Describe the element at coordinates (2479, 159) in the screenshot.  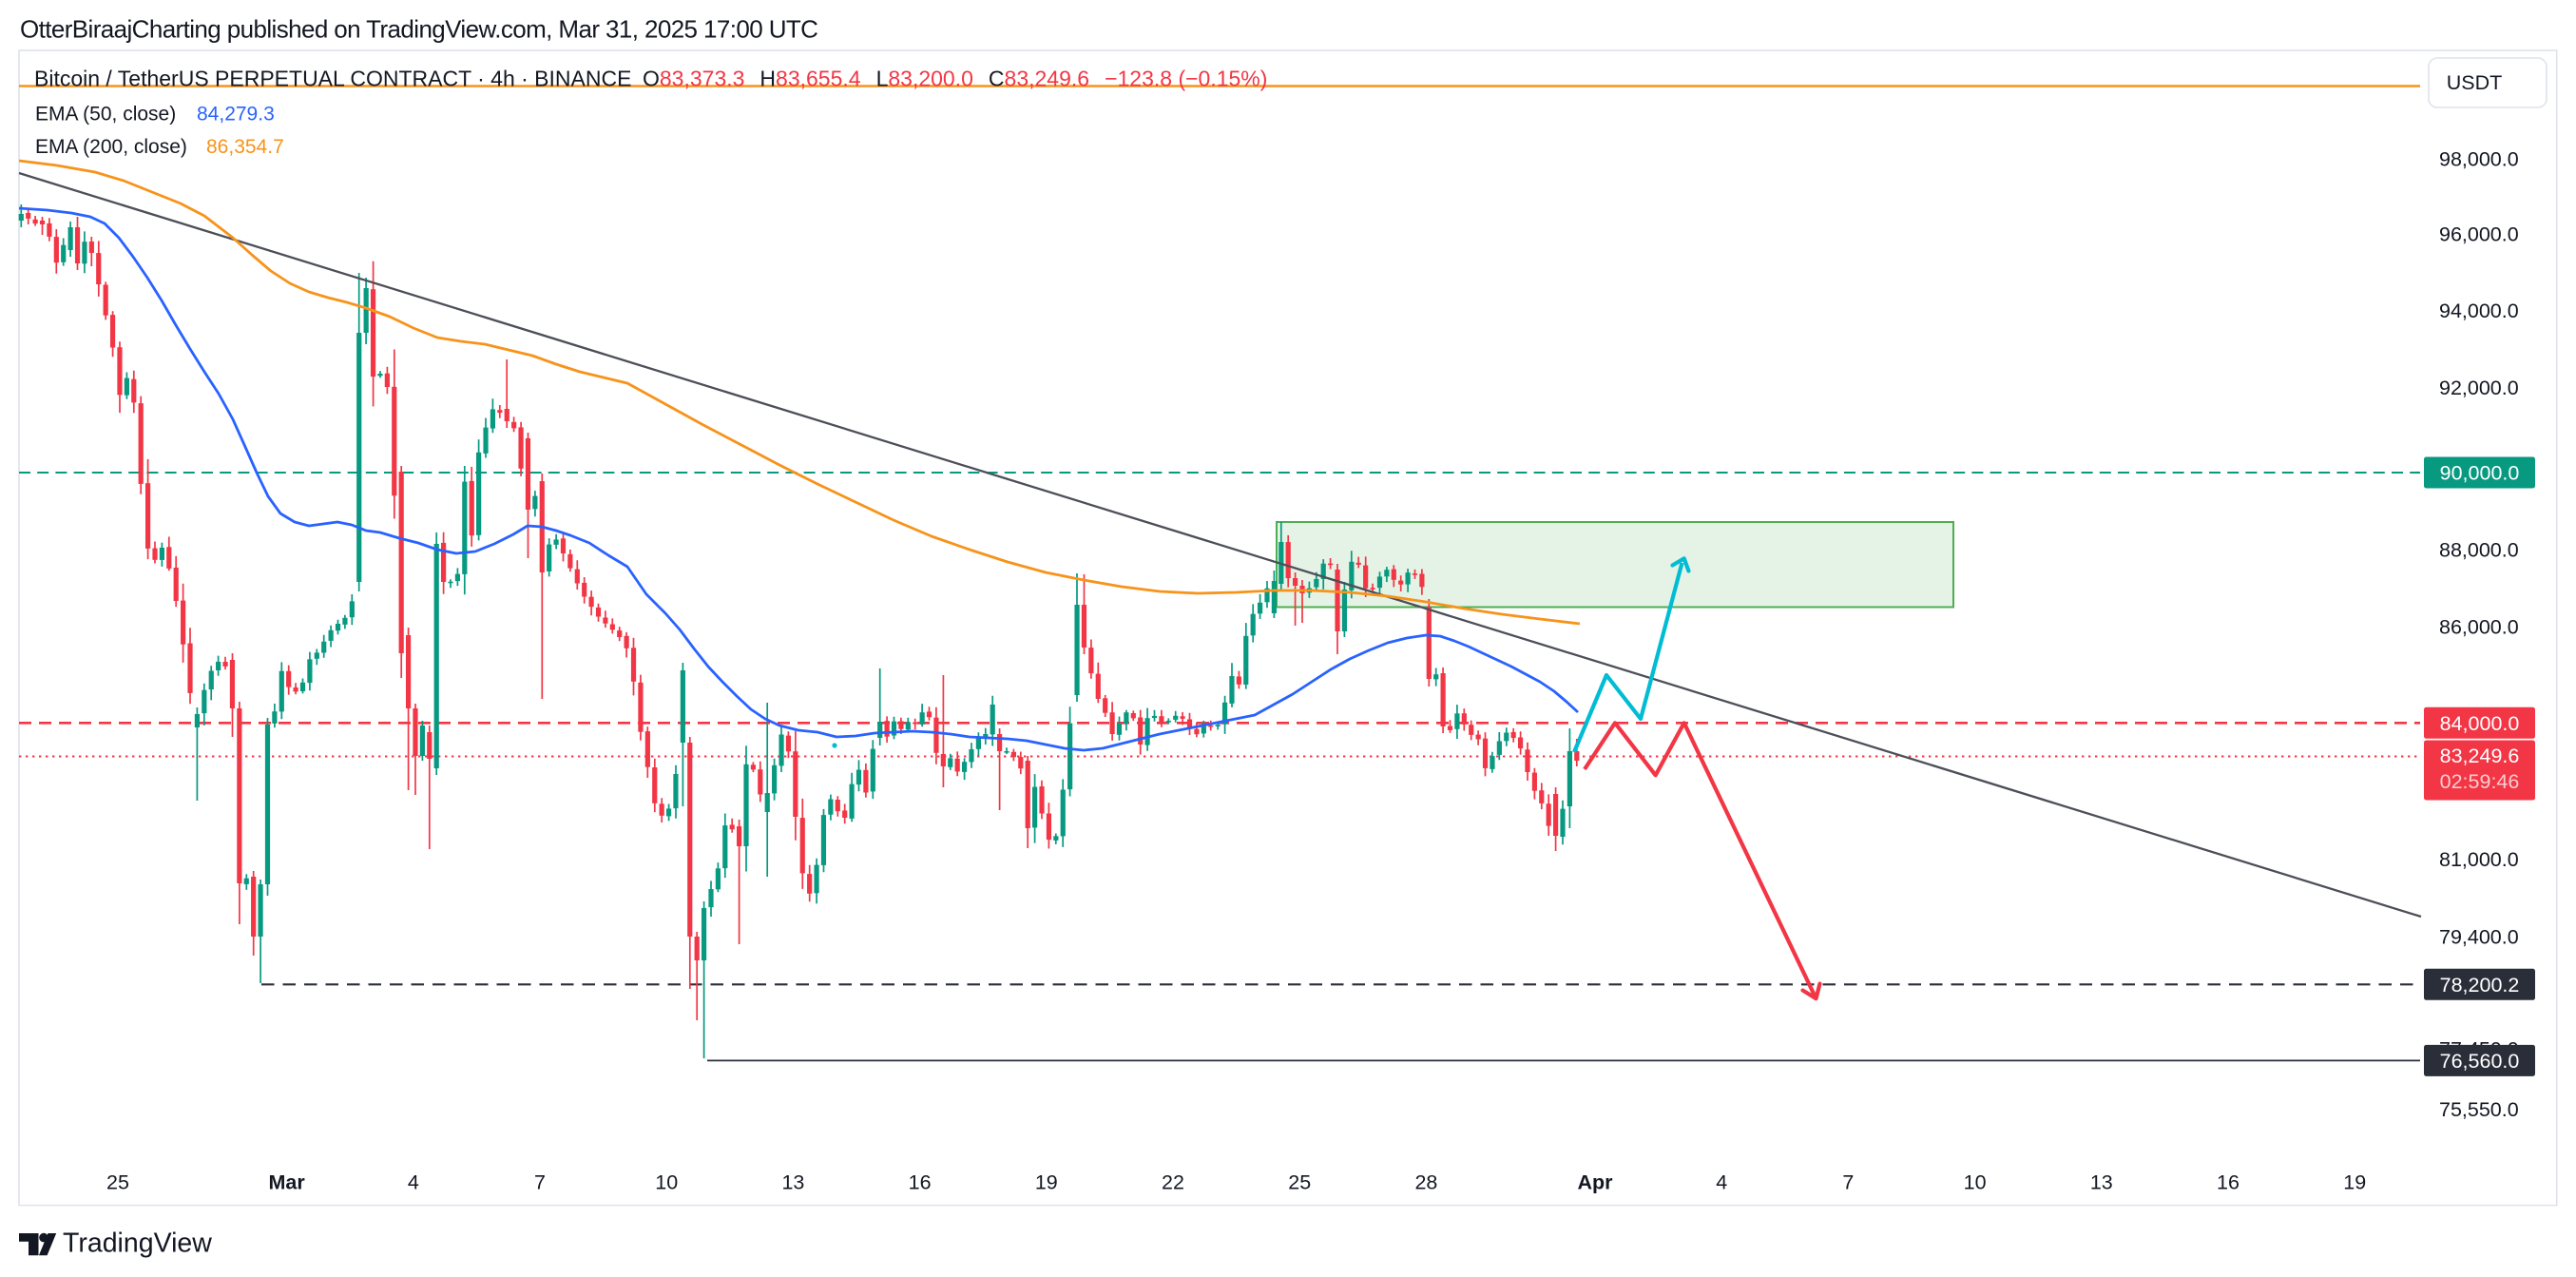
I see `svg-text: 98,000.0` at that location.